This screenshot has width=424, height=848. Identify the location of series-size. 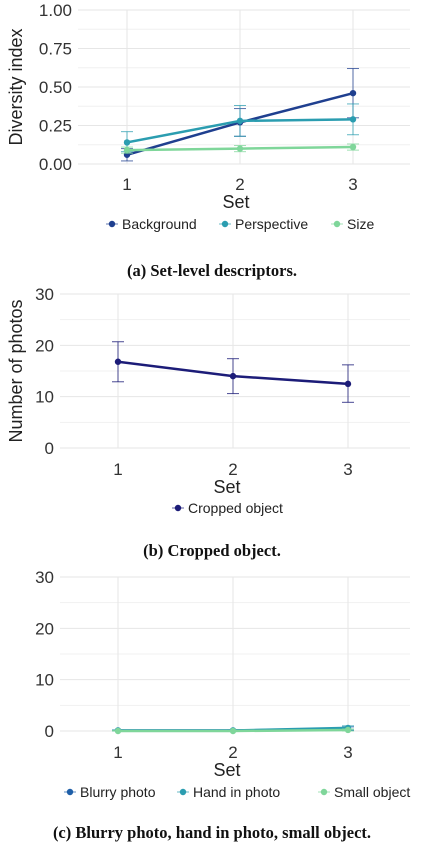
(240, 148).